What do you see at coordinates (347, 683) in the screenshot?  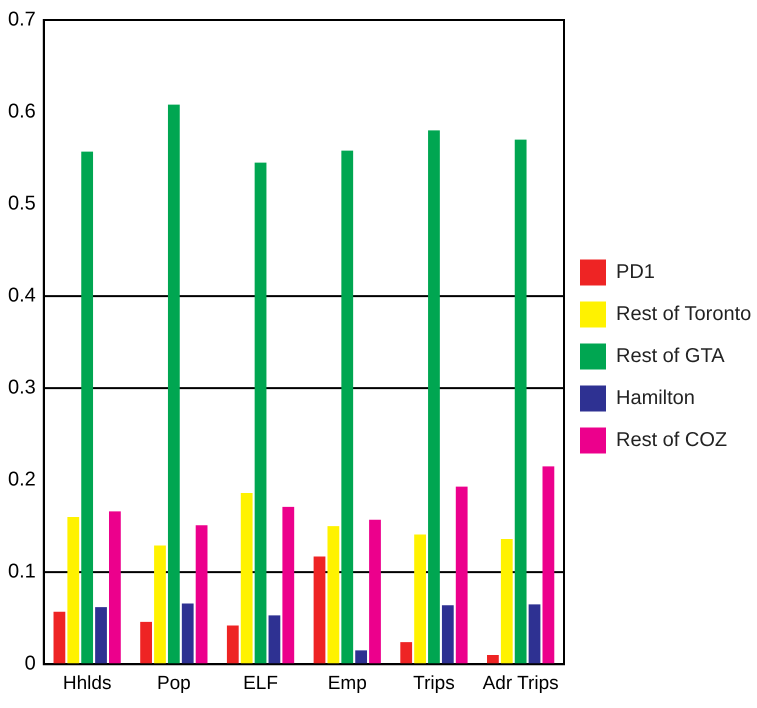 I see `x-tick-label: Emp` at bounding box center [347, 683].